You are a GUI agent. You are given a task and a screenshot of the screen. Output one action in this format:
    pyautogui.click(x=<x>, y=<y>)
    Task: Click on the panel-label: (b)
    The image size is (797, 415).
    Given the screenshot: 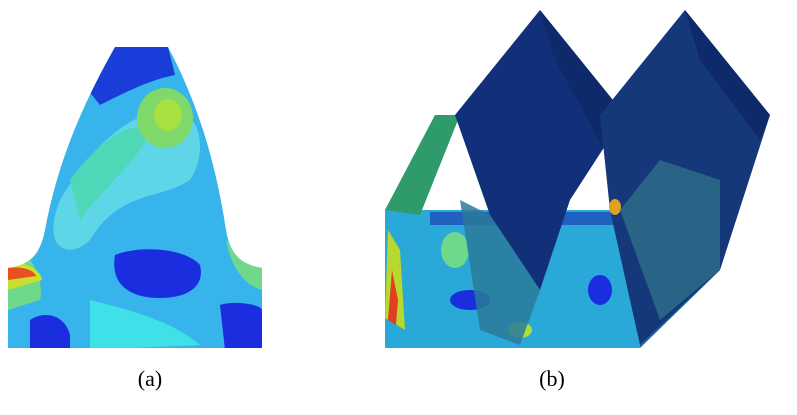 What is the action you would take?
    pyautogui.click(x=552, y=378)
    